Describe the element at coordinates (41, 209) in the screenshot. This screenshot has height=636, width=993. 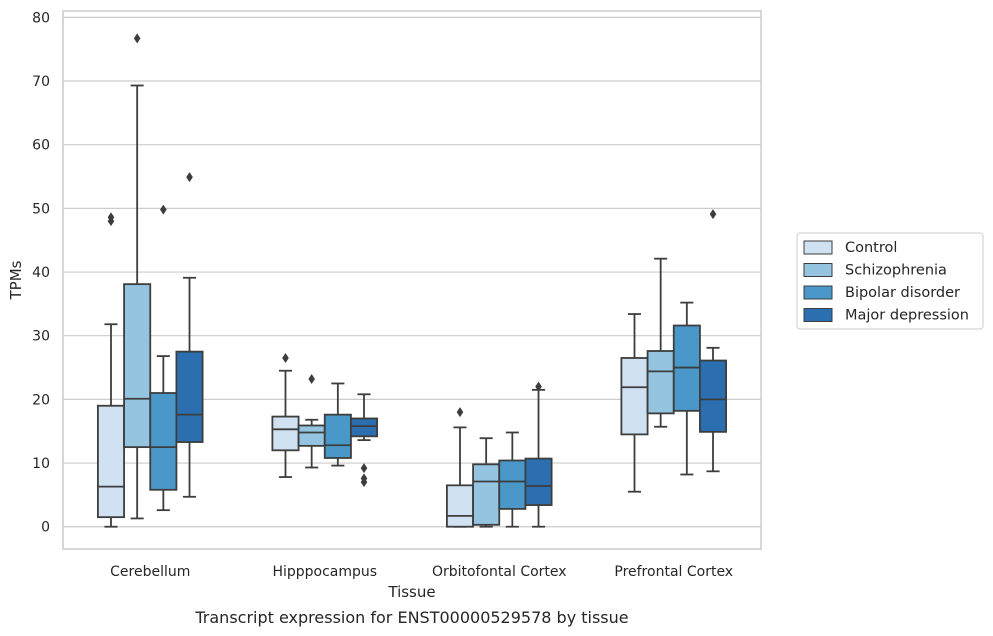
I see `y-tick-label: 50` at that location.